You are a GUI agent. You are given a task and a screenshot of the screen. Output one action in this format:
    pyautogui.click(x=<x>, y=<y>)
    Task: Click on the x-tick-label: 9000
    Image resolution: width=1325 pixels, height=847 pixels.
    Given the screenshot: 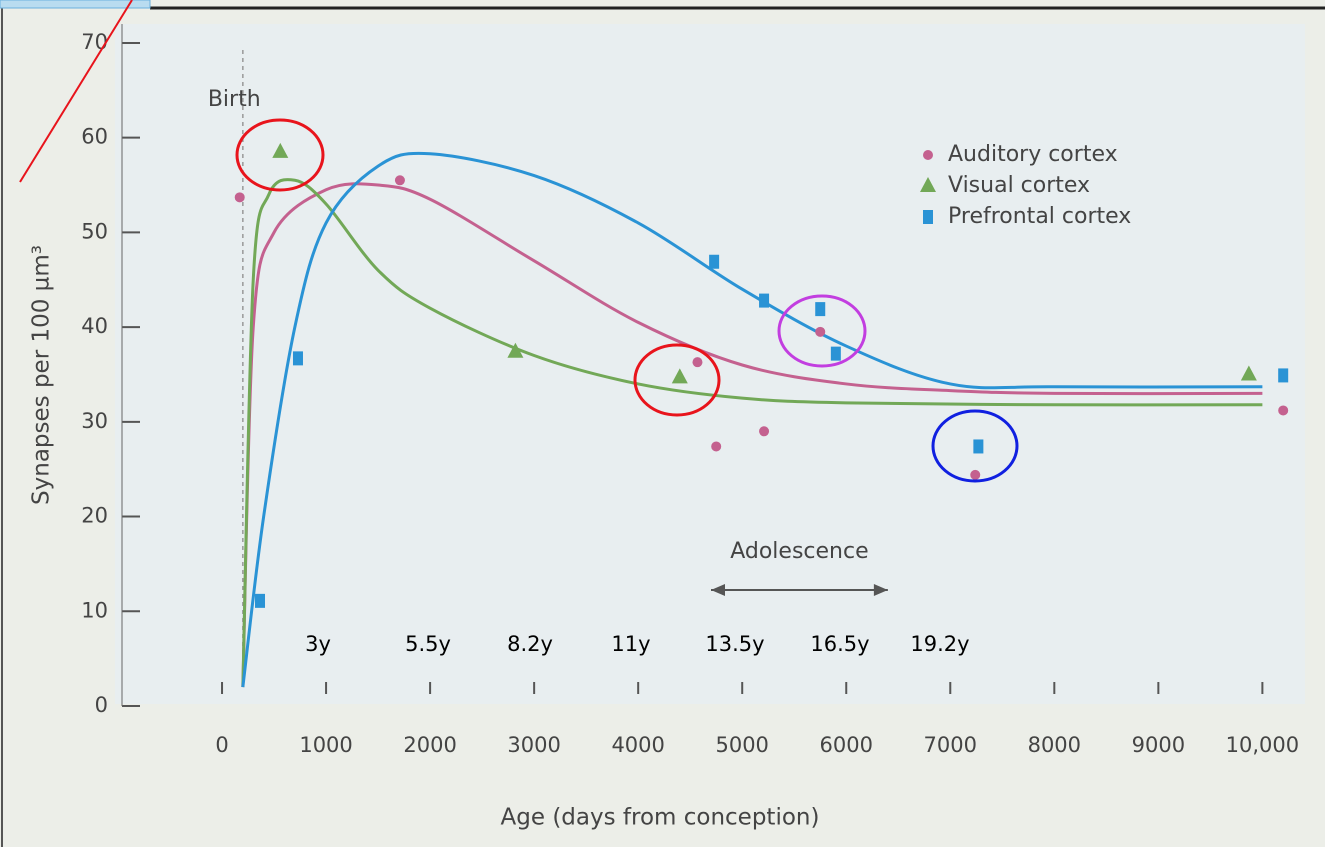 What is the action you would take?
    pyautogui.click(x=1158, y=745)
    